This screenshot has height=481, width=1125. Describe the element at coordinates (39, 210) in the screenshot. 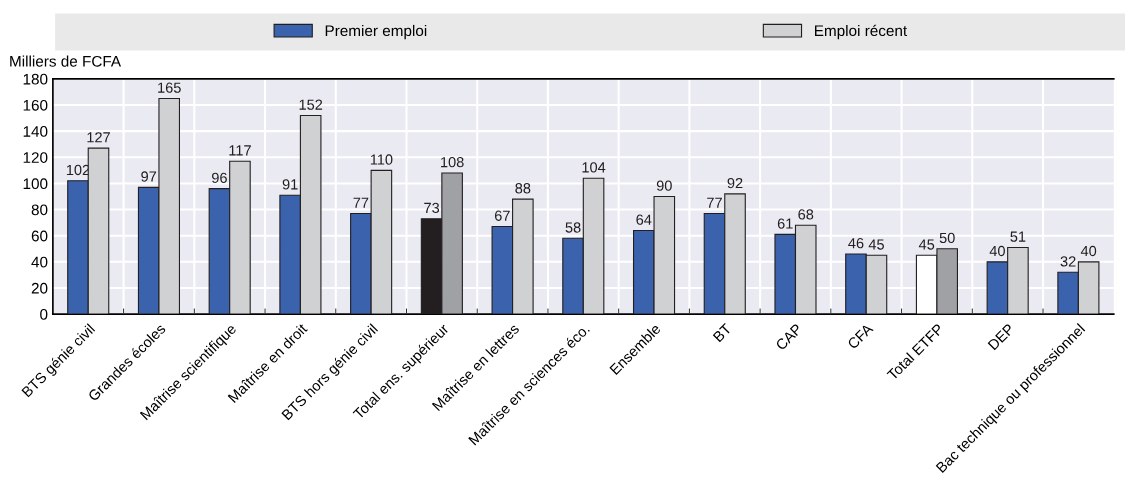

I see `y-tick-label: 80` at that location.